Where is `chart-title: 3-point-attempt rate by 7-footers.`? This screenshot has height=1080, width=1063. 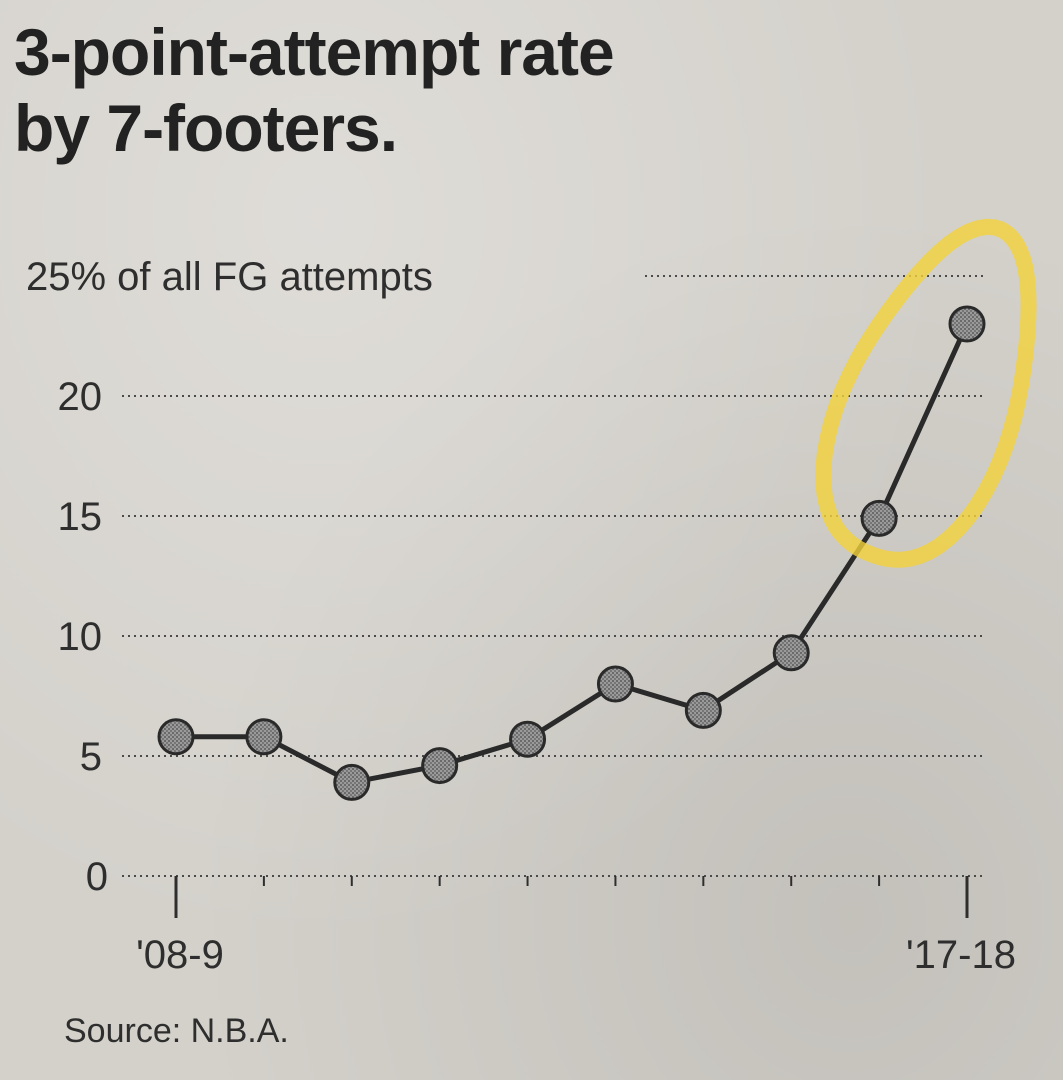
chart-title: 3-point-attempt rate by 7-footers. is located at coordinates (314, 90).